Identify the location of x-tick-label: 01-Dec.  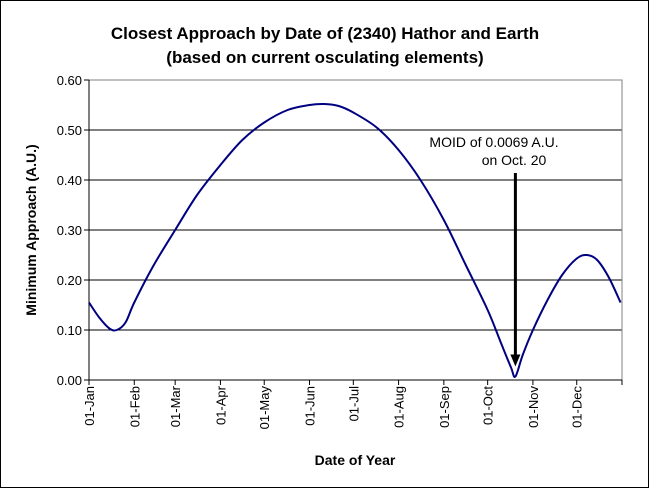
(577, 407).